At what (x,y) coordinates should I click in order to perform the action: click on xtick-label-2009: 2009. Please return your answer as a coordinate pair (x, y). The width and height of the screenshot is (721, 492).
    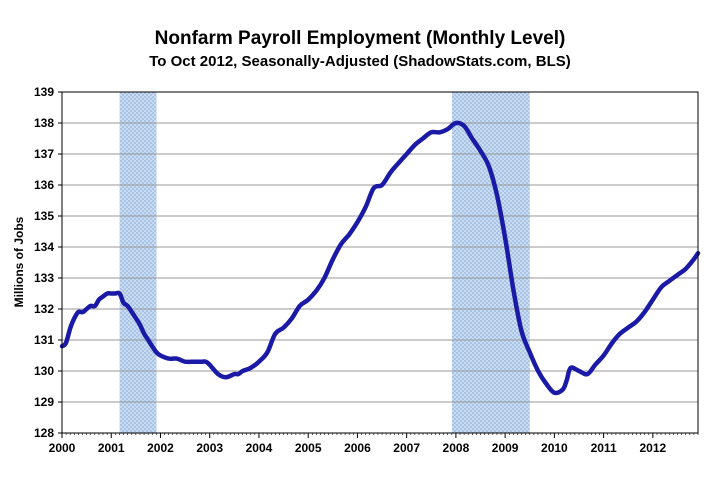
    Looking at the image, I should click on (505, 448).